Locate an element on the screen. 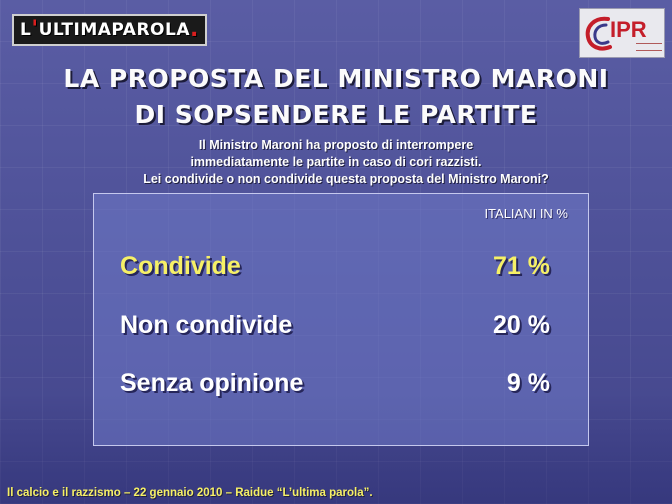  result-label: Condivide is located at coordinates (180, 266).